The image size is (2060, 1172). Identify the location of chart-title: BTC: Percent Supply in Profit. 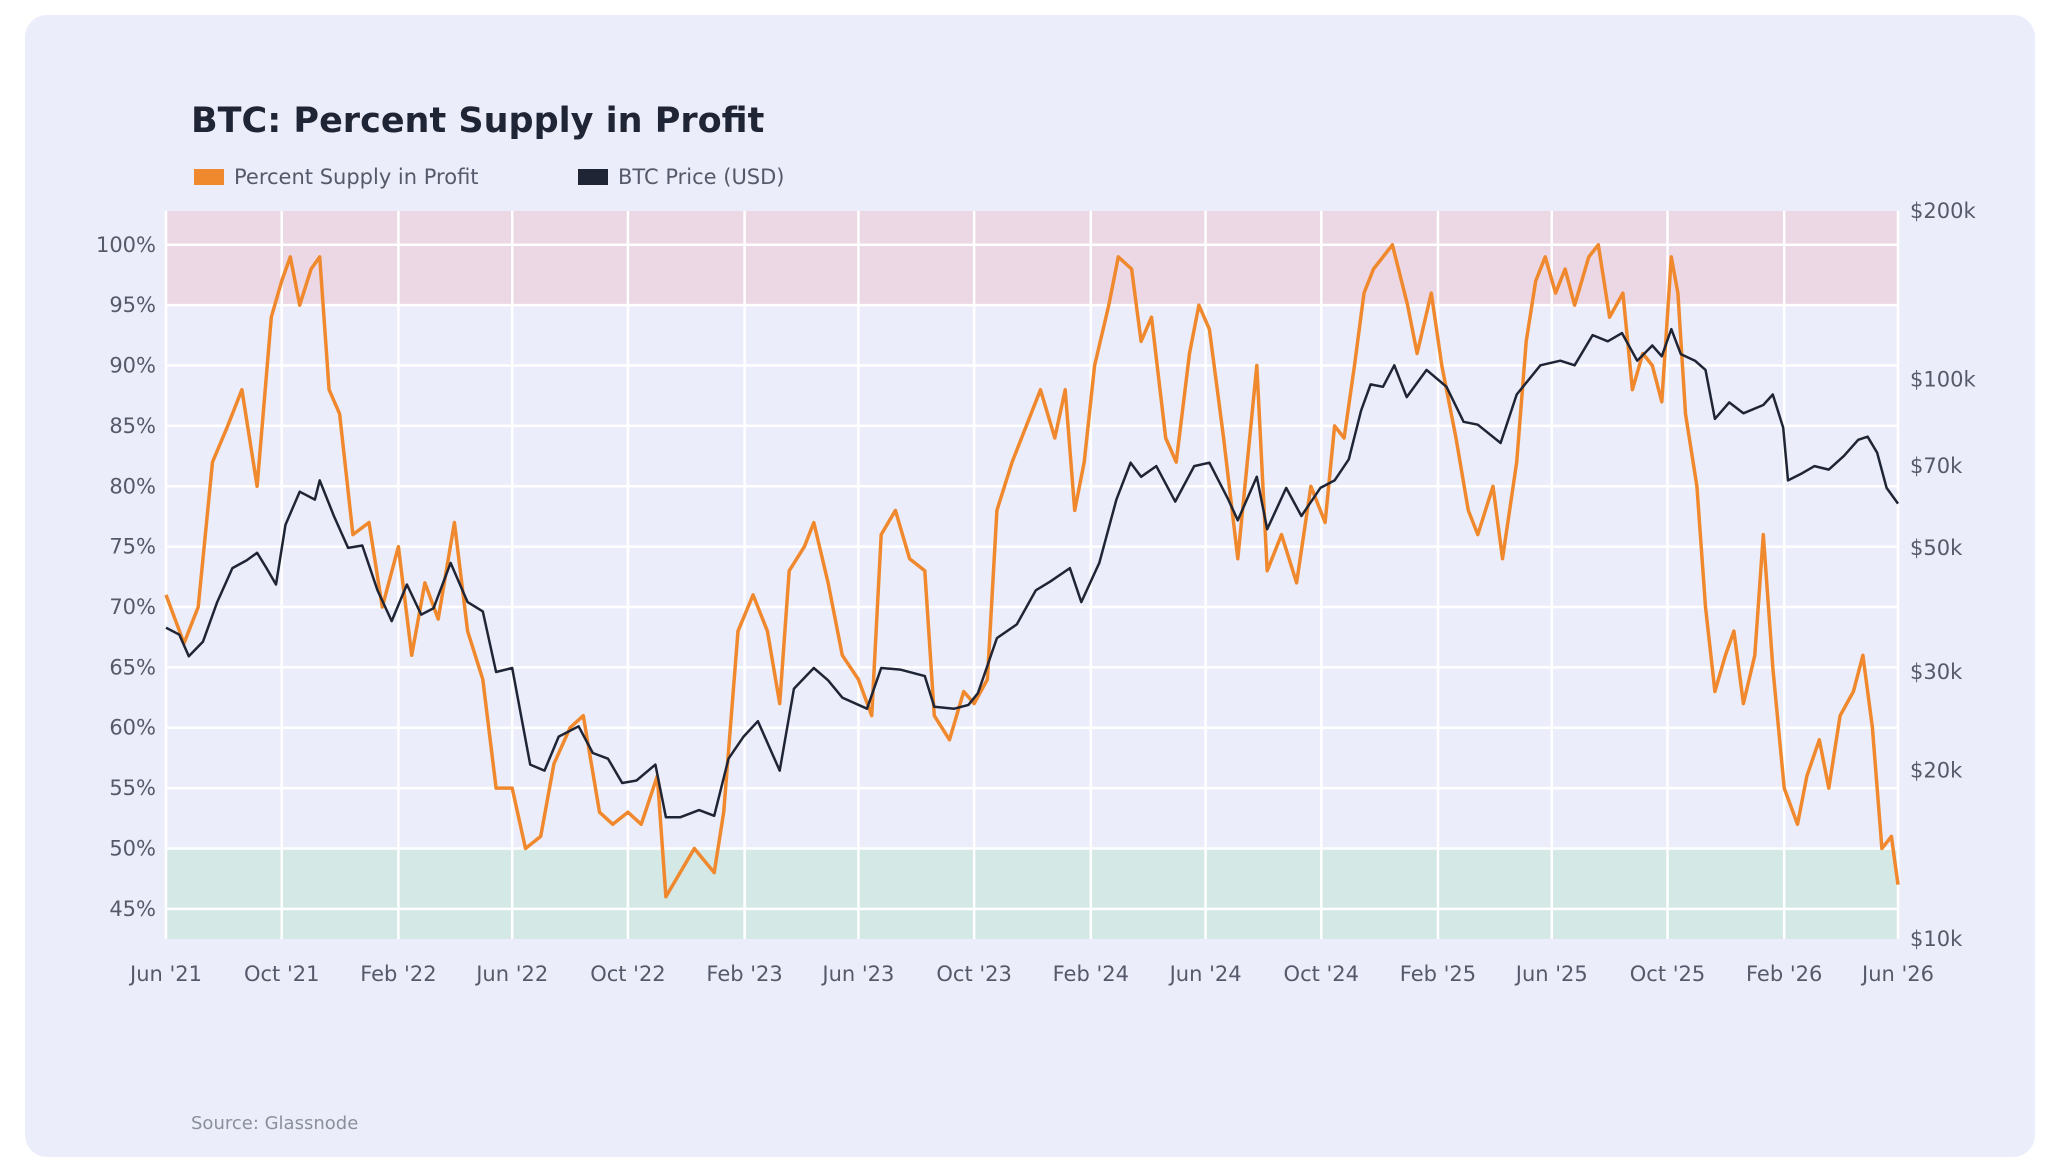
(478, 121).